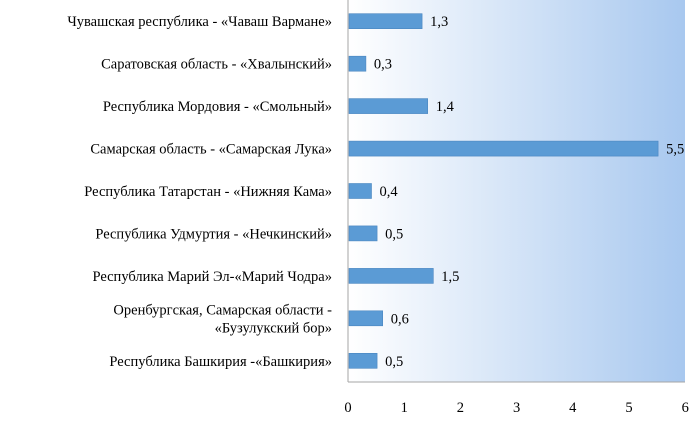  I want to click on data-label: 1,5, so click(450, 277).